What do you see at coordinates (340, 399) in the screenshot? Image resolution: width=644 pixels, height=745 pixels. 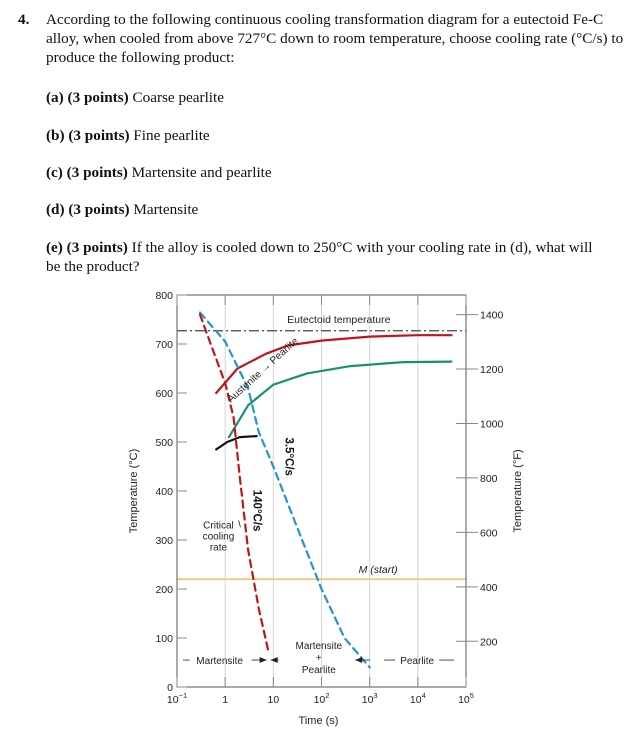 I see `pearlite-start-curve` at bounding box center [340, 399].